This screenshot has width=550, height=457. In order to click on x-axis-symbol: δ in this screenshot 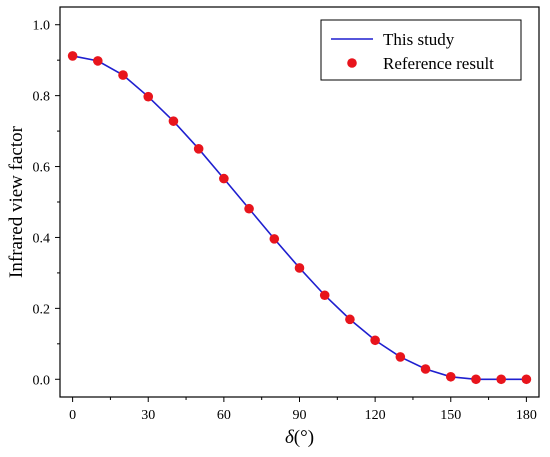, I will do `click(290, 437)`.